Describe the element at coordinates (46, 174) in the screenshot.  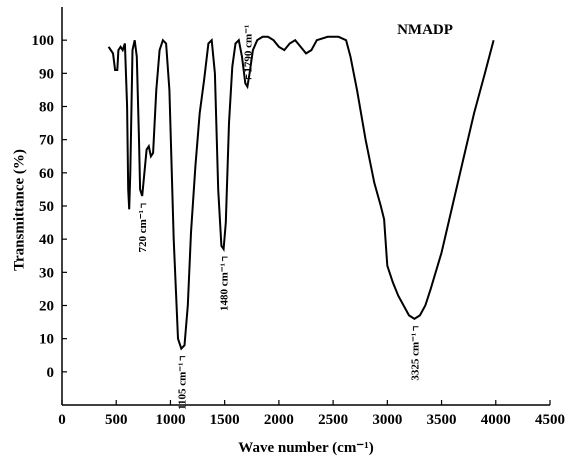
I see `y-tick-label: 60` at that location.